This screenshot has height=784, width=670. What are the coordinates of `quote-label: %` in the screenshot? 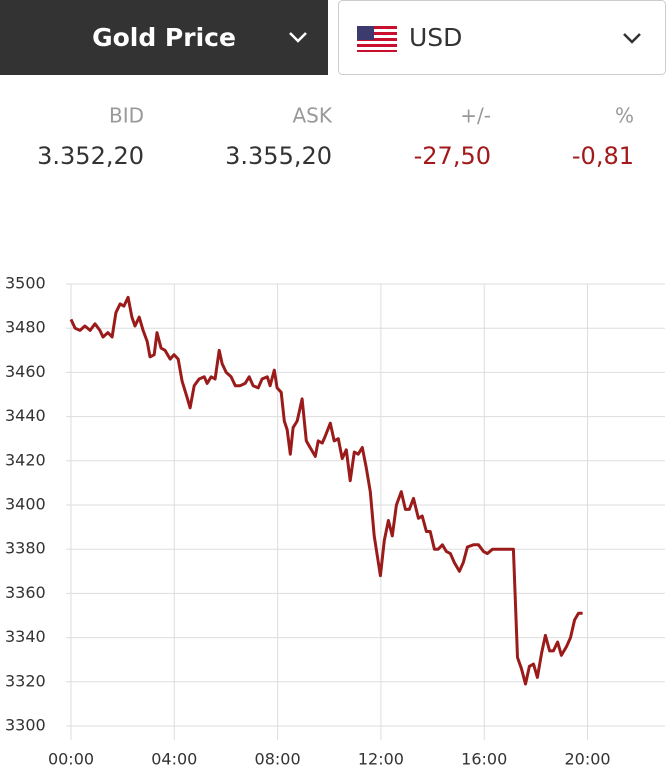 It's located at (624, 116).